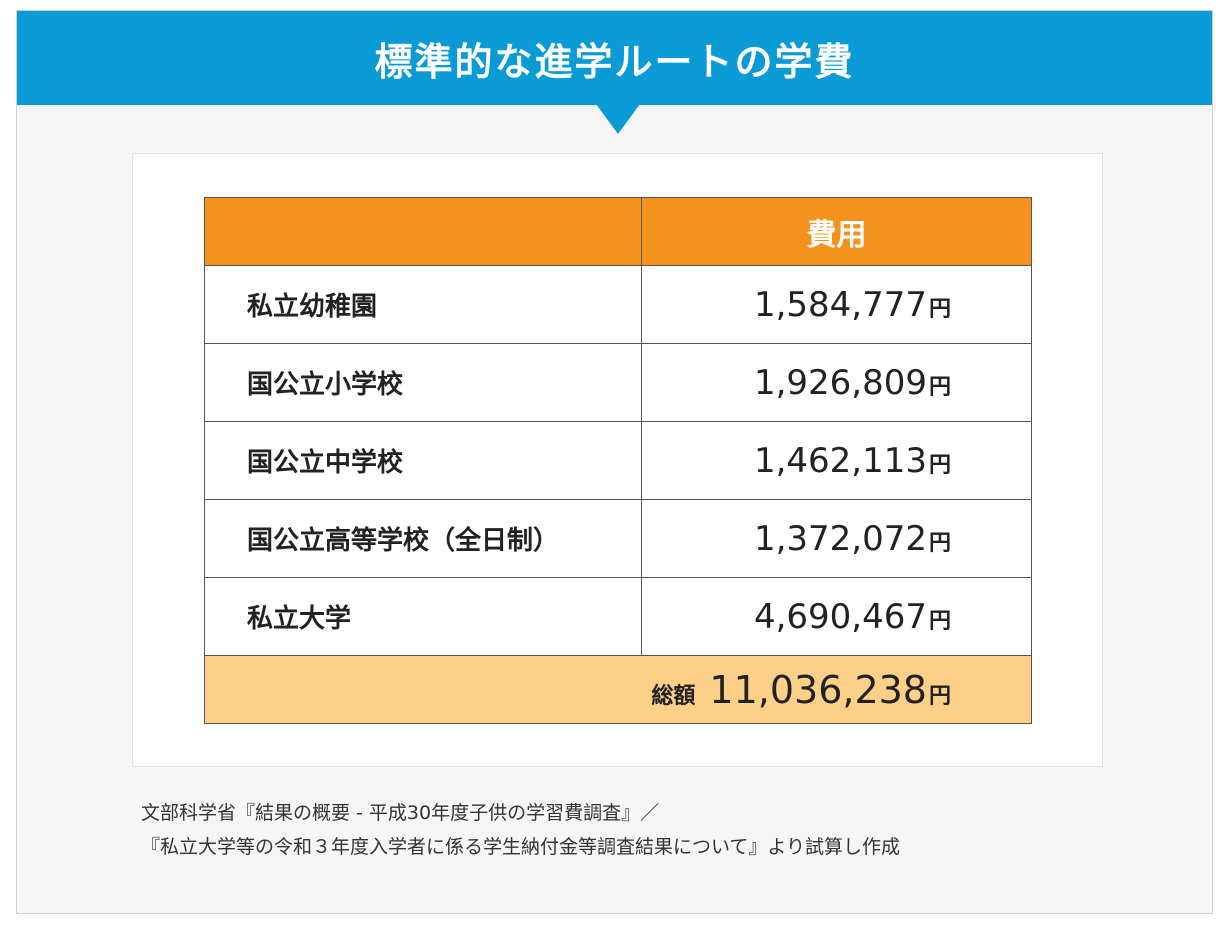 This screenshot has width=1229, height=941. Describe the element at coordinates (423, 231) in the screenshot. I see `table-header-blank` at that location.